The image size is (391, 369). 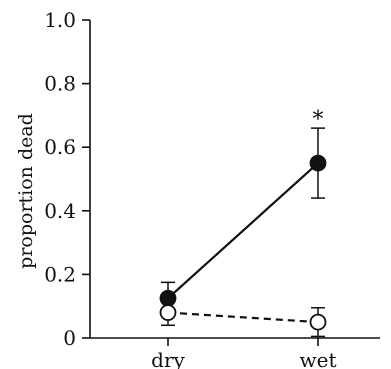 I want to click on y-tick-label: 1.0, so click(x=60, y=20).